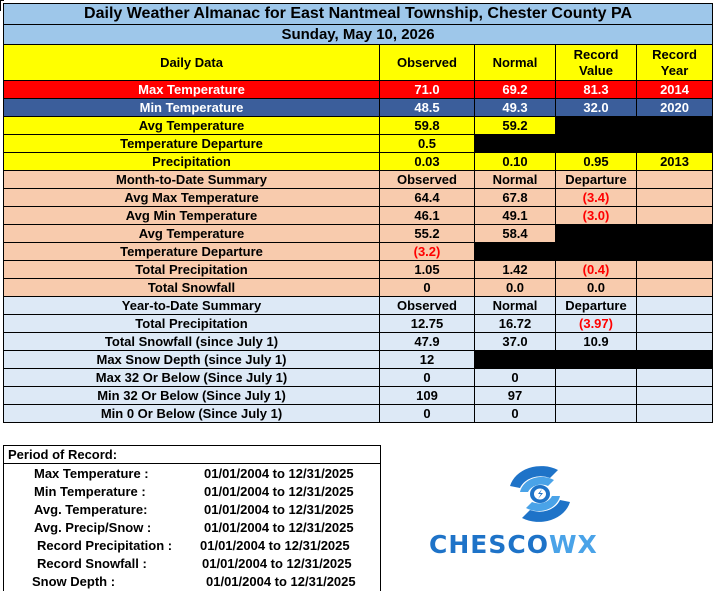  What do you see at coordinates (427, 107) in the screenshot?
I see `observed-cell: 48.5` at bounding box center [427, 107].